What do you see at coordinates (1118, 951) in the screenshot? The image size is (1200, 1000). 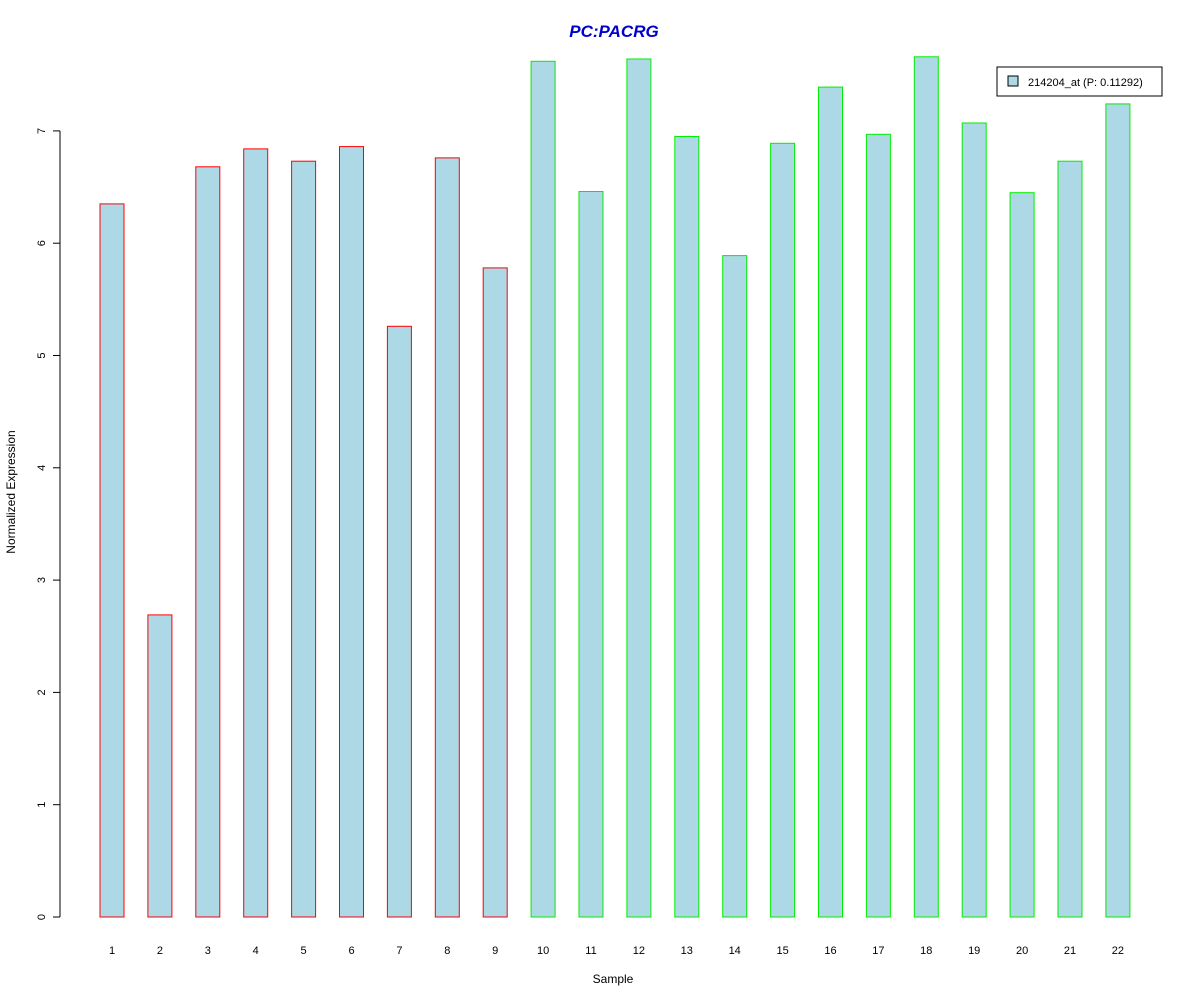 I see `x-tick-label: 22` at bounding box center [1118, 951].